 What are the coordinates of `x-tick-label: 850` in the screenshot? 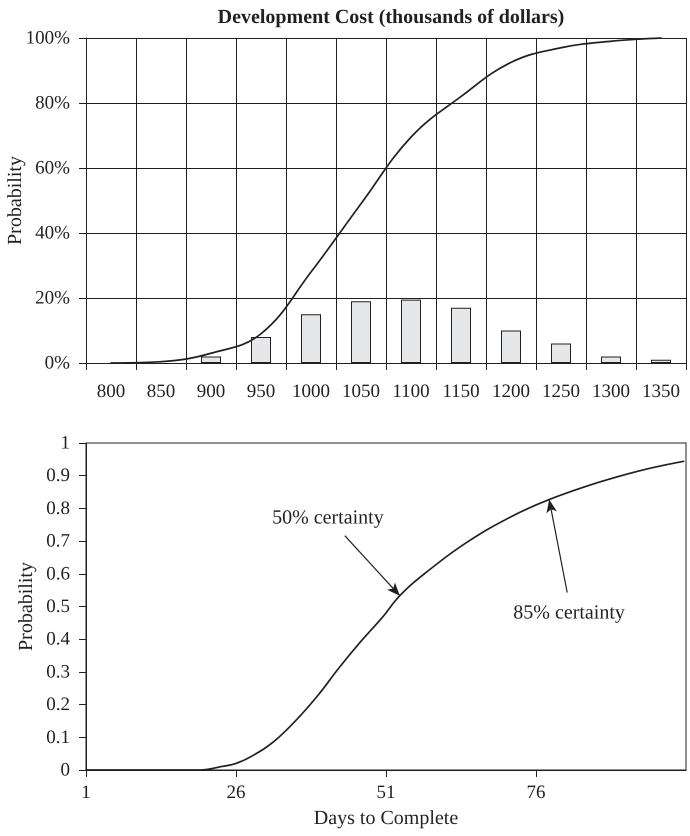 It's located at (161, 391).